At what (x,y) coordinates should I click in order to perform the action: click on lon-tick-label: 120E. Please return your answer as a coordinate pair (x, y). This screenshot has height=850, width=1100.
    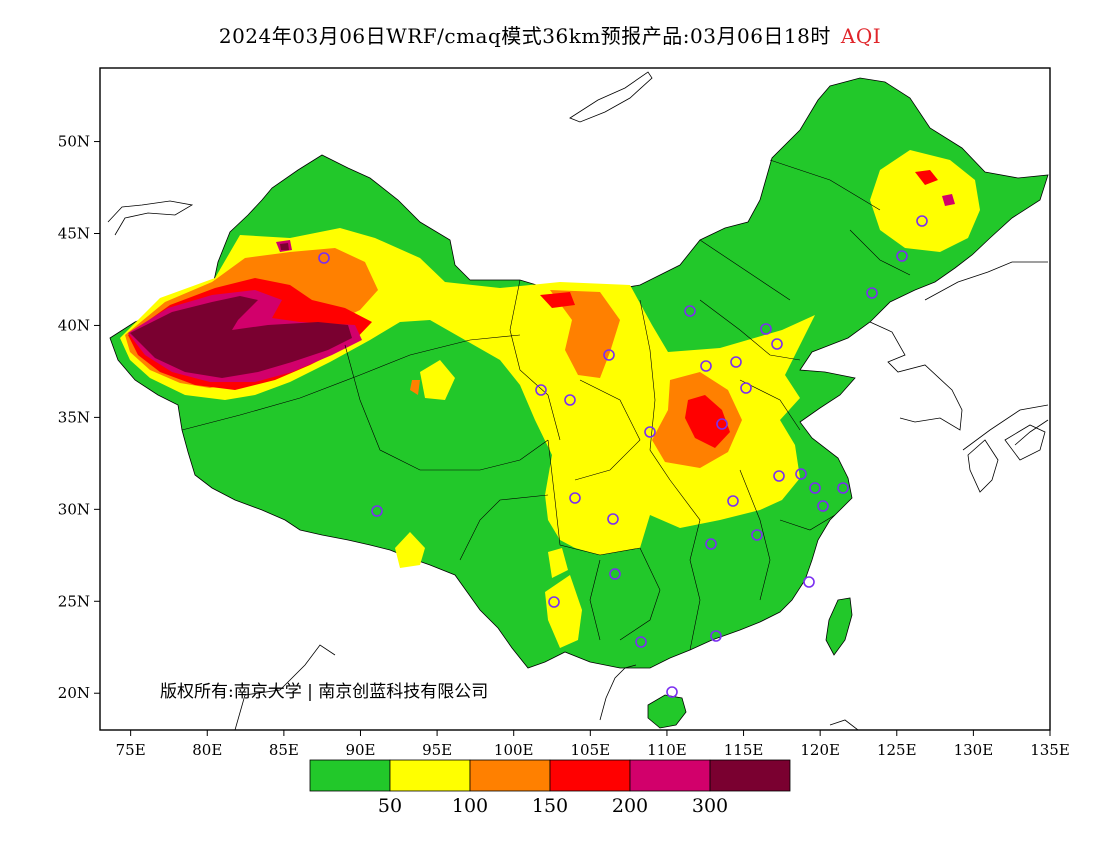
    Looking at the image, I should click on (820, 750).